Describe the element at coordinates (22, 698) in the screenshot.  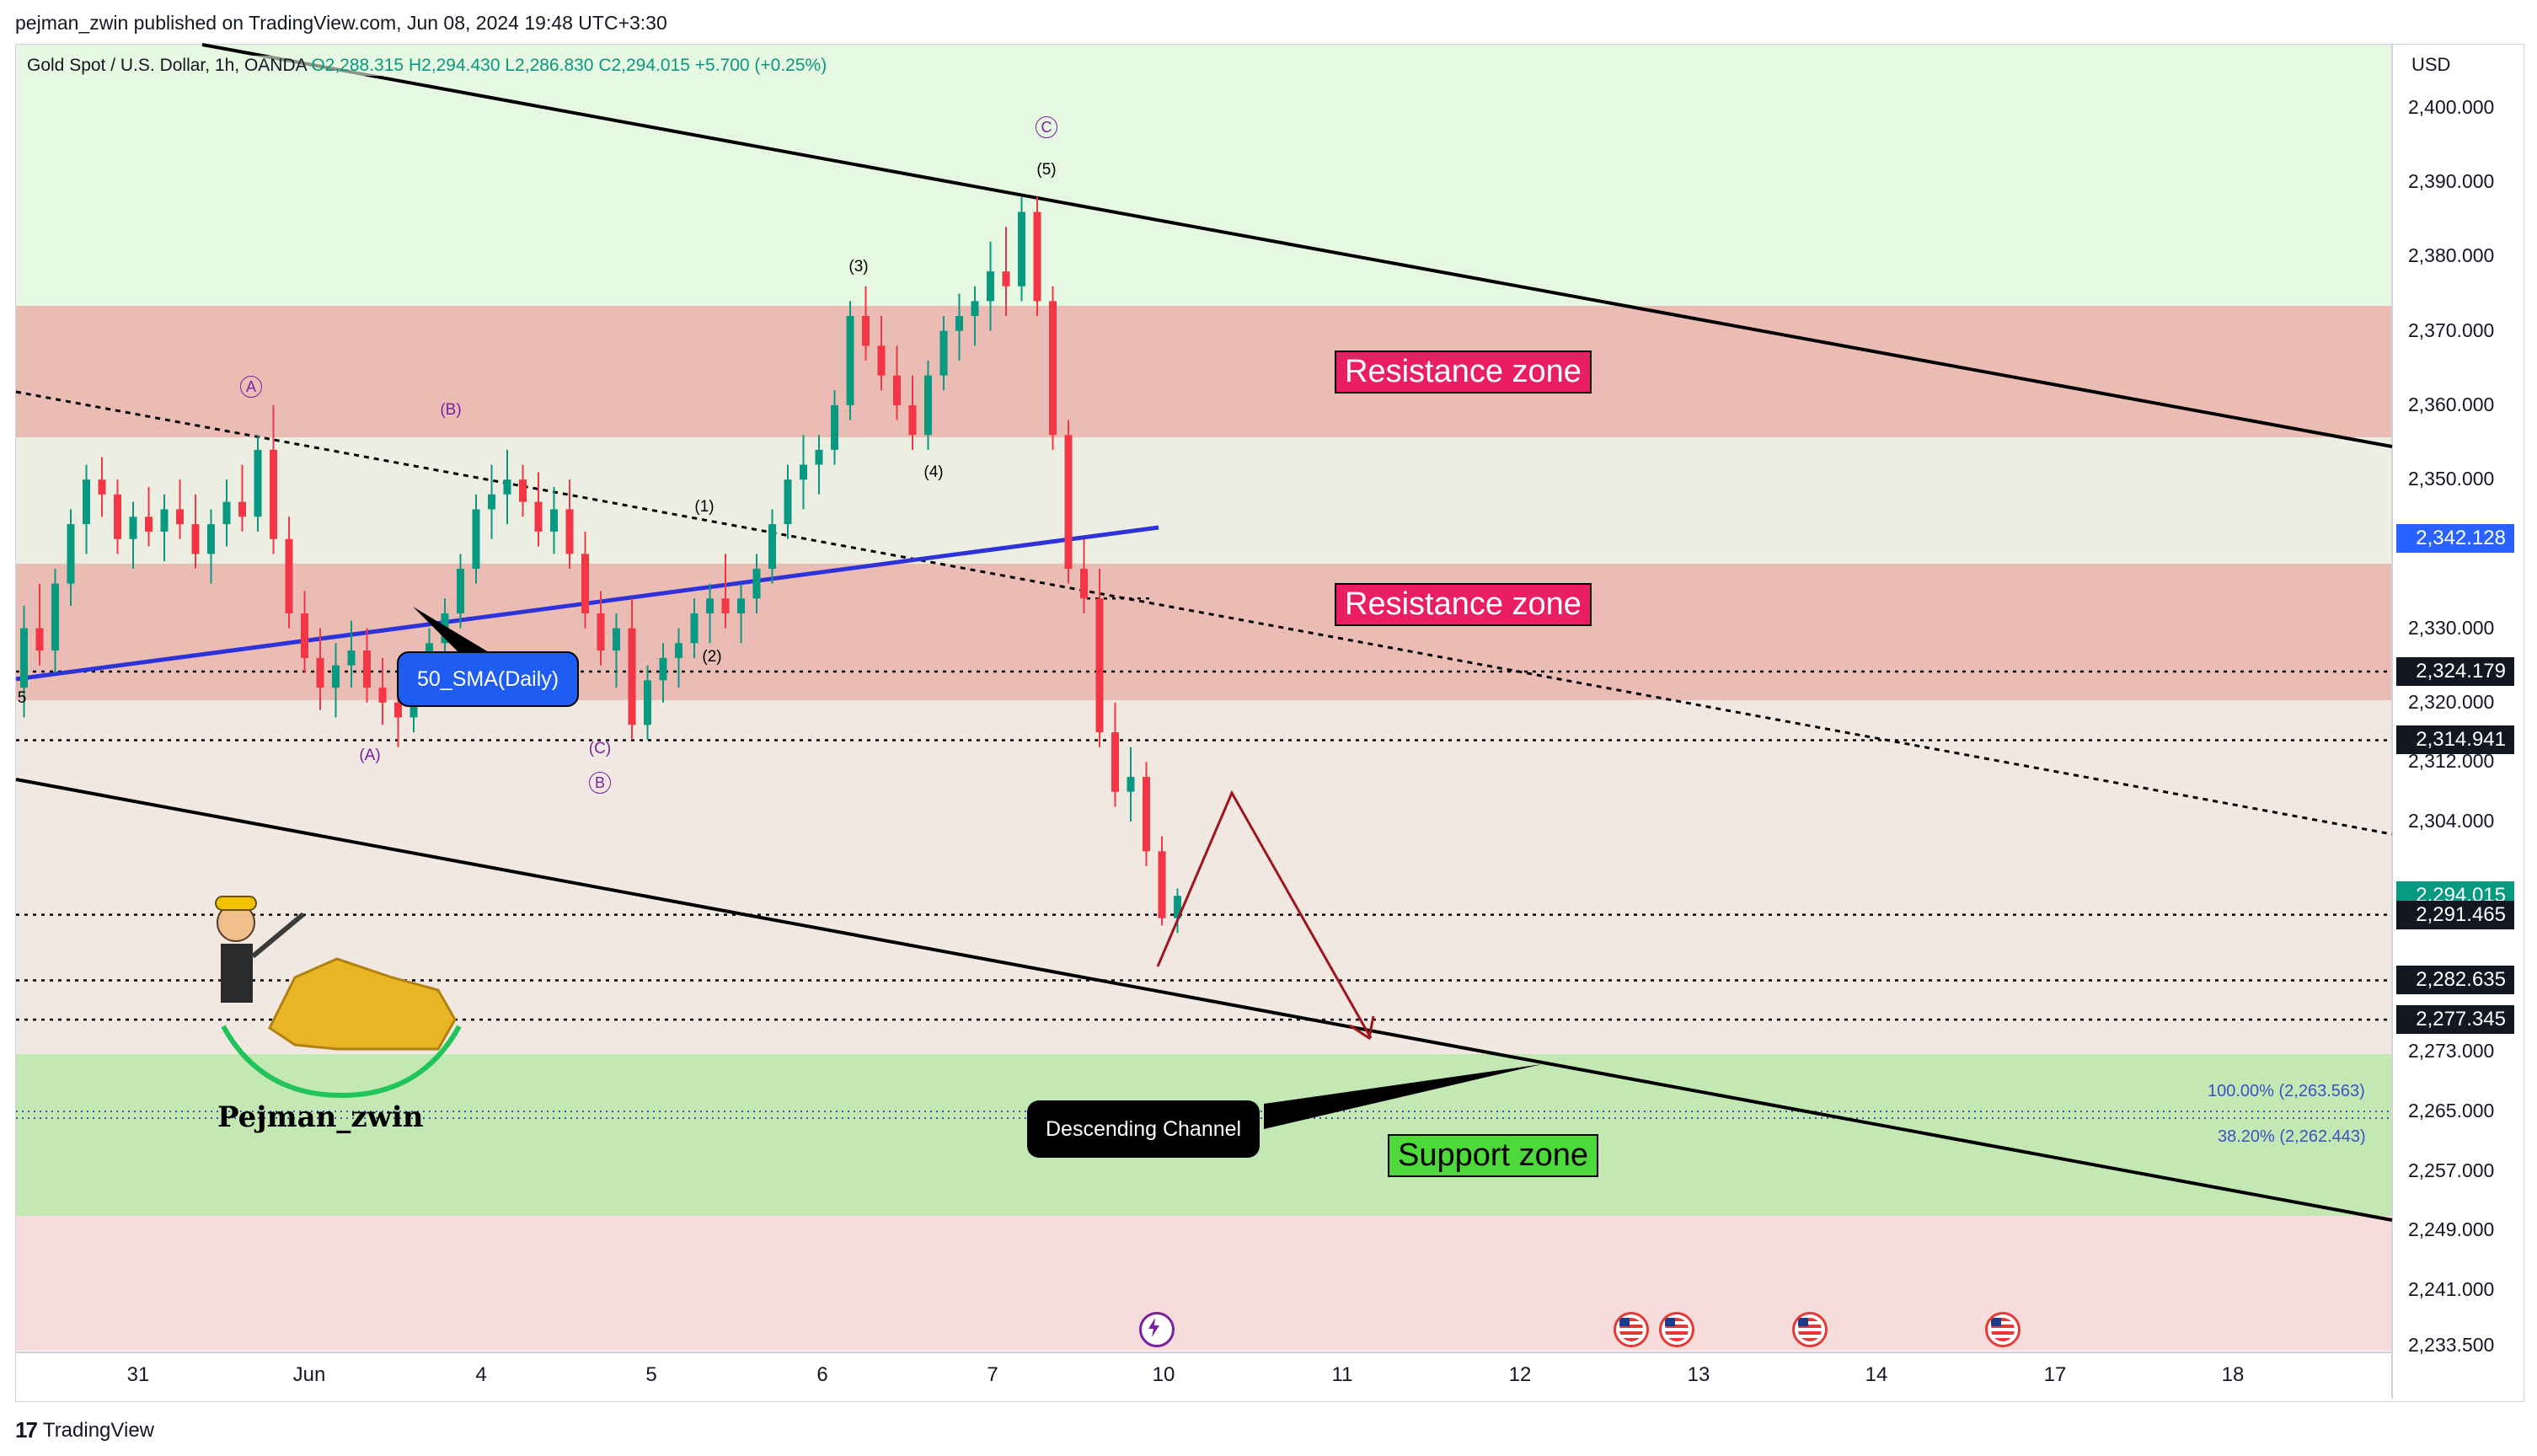
I see `wave-label-edge-5: 5` at that location.